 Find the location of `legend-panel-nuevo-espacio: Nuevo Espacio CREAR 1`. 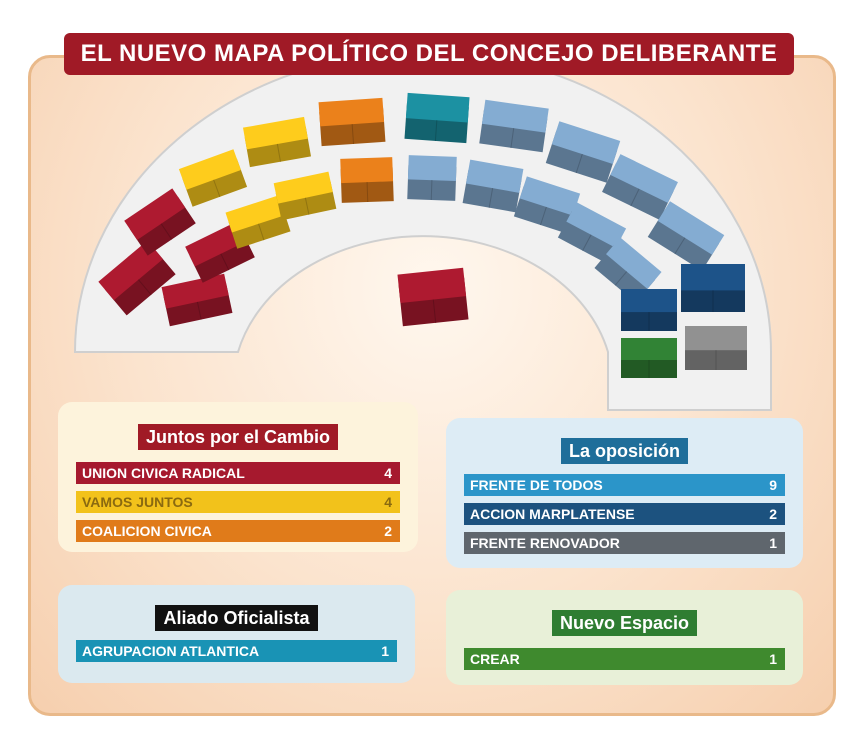

legend-panel-nuevo-espacio: Nuevo Espacio CREAR 1 is located at coordinates (624, 637).